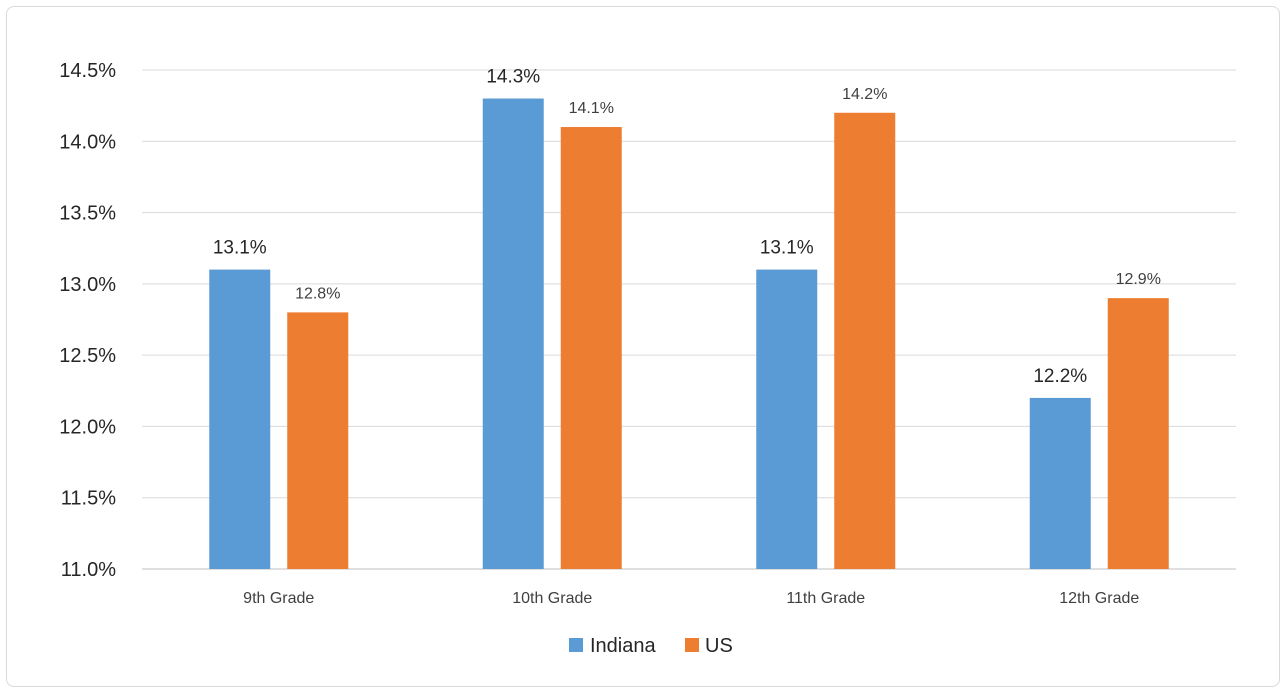 The height and width of the screenshot is (693, 1288). Describe the element at coordinates (87, 356) in the screenshot. I see `y-tick-label: 12.5%` at that location.